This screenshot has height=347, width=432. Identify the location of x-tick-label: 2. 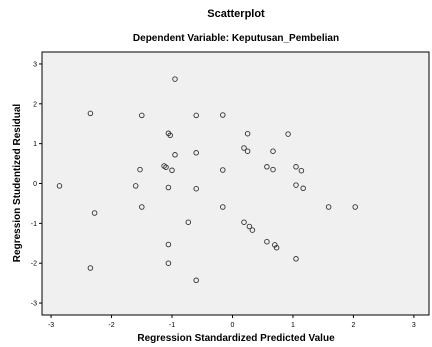
(353, 325).